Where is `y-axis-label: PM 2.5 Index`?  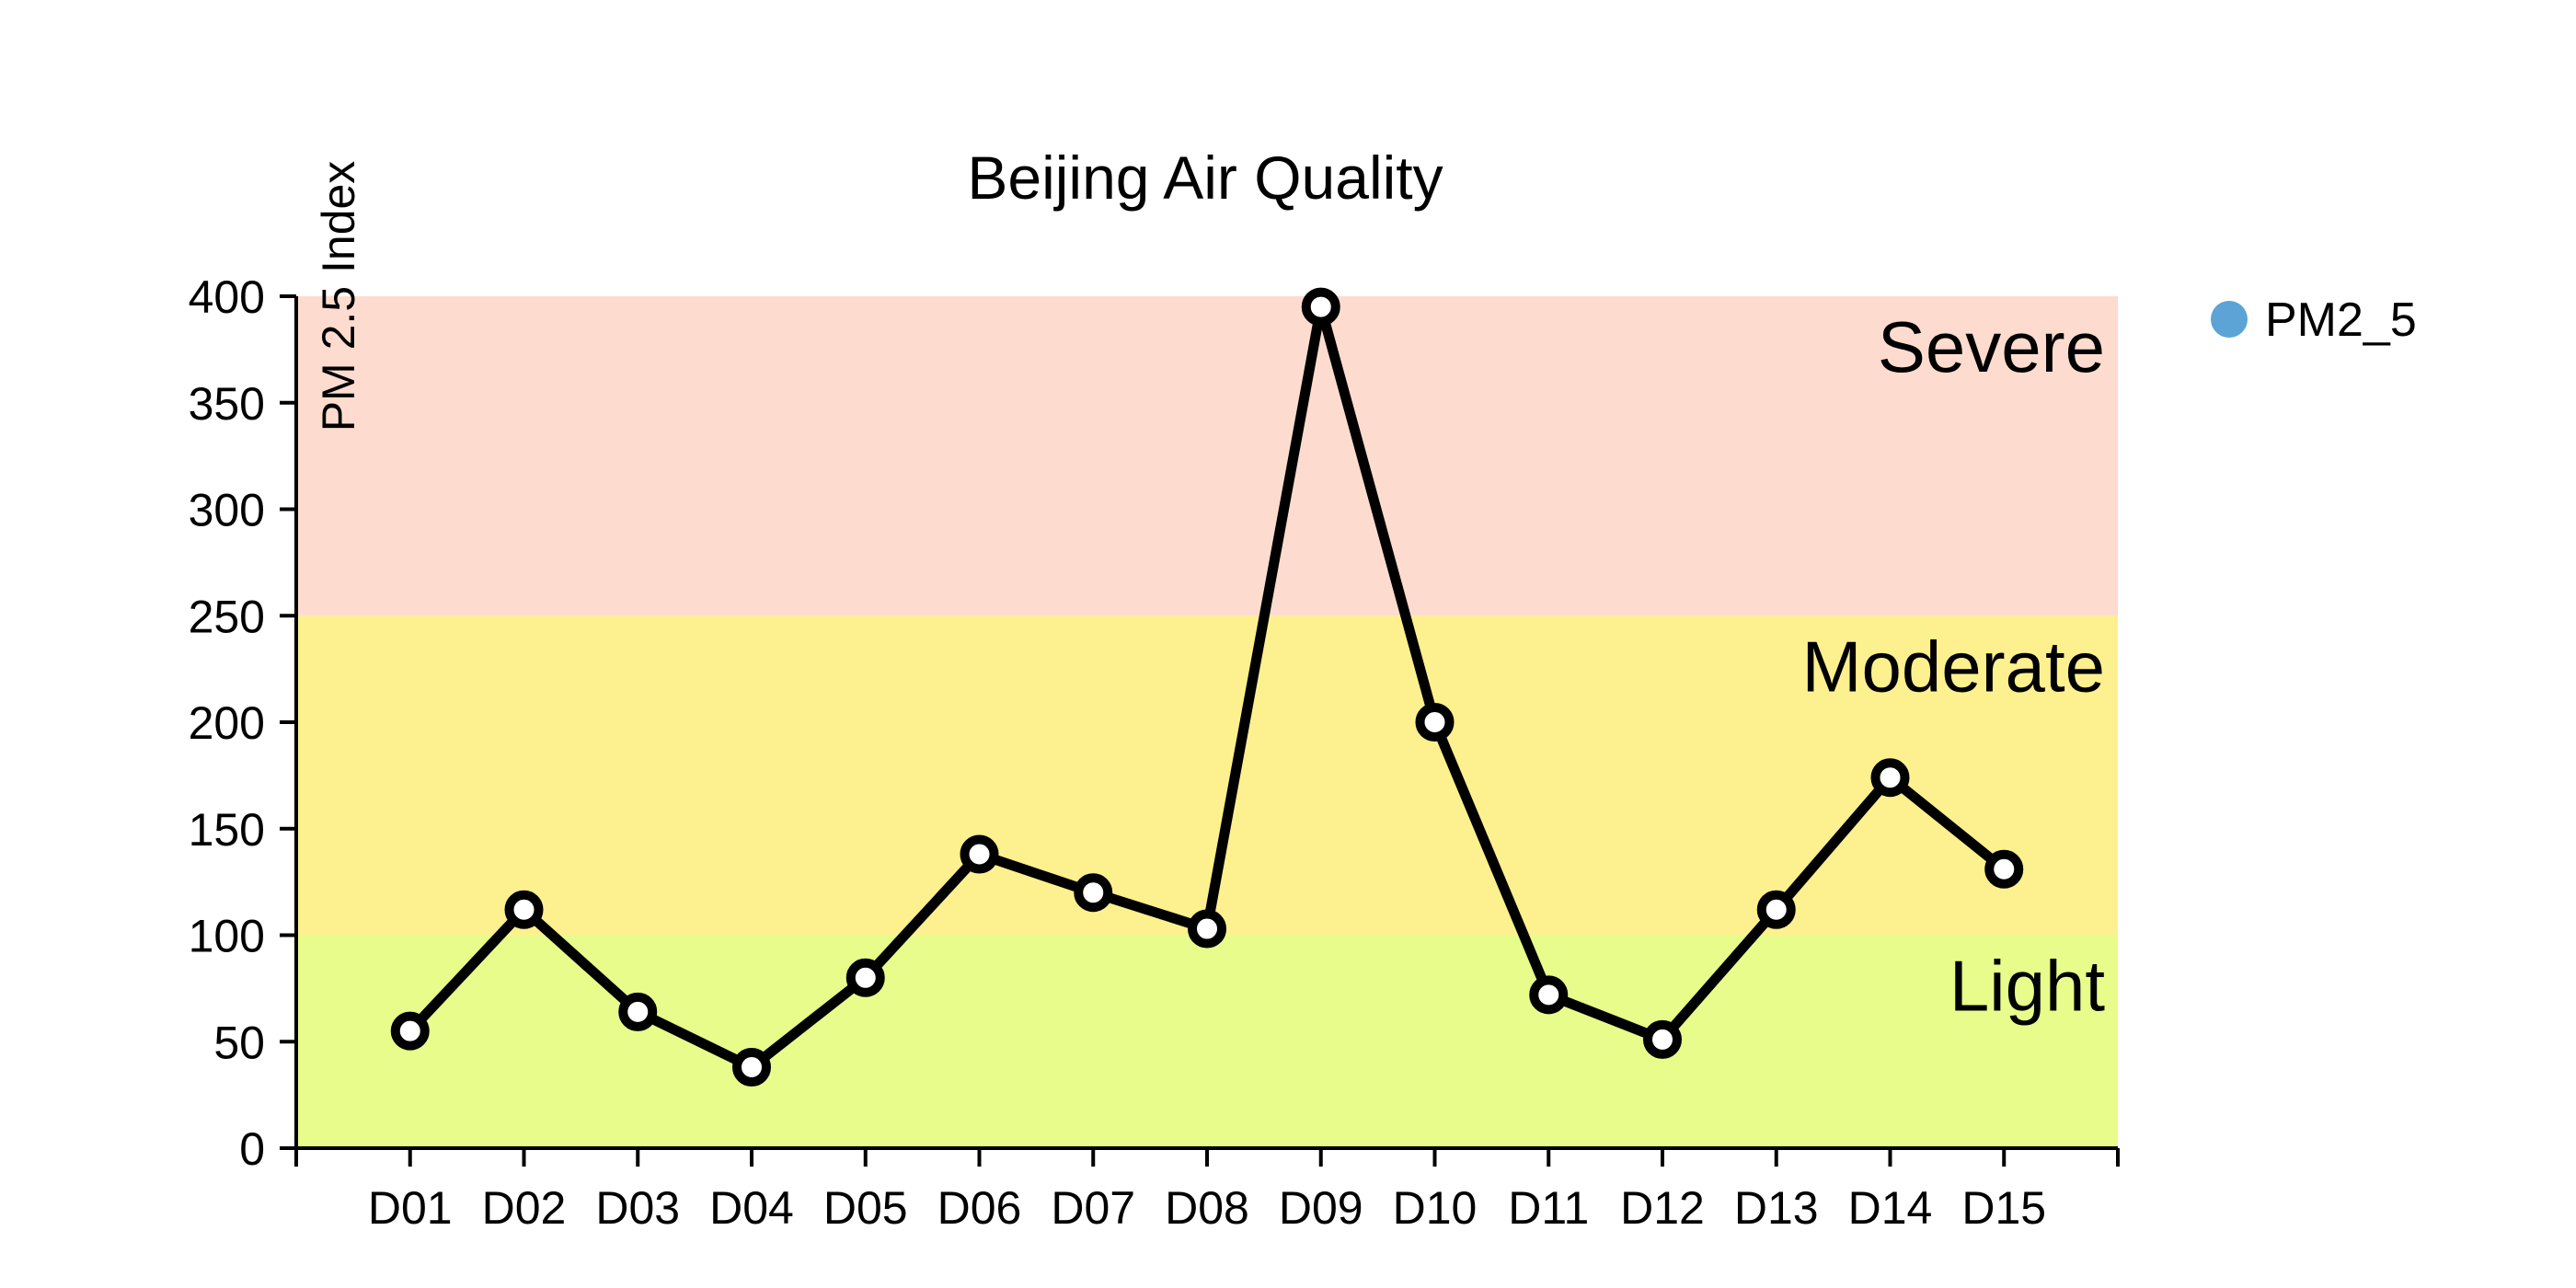
y-axis-label: PM 2.5 Index is located at coordinates (338, 296).